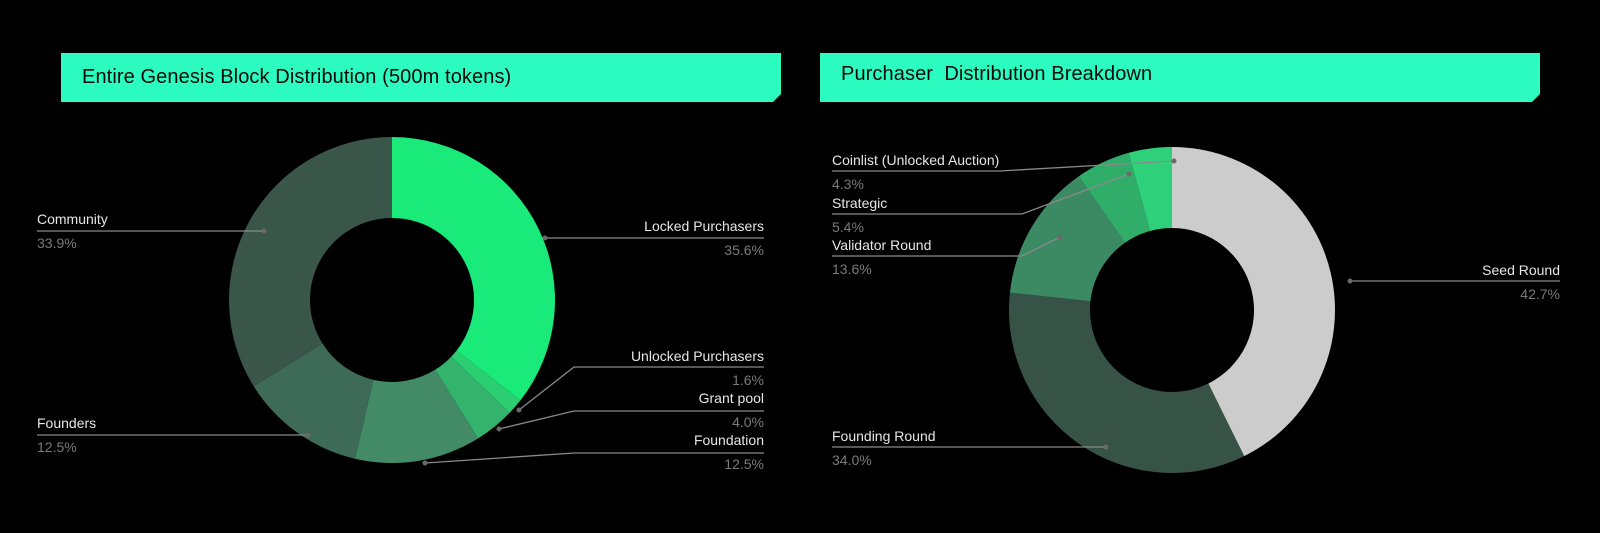 The image size is (1600, 533). Describe the element at coordinates (416, 416) in the screenshot. I see `slice-foundation` at that location.